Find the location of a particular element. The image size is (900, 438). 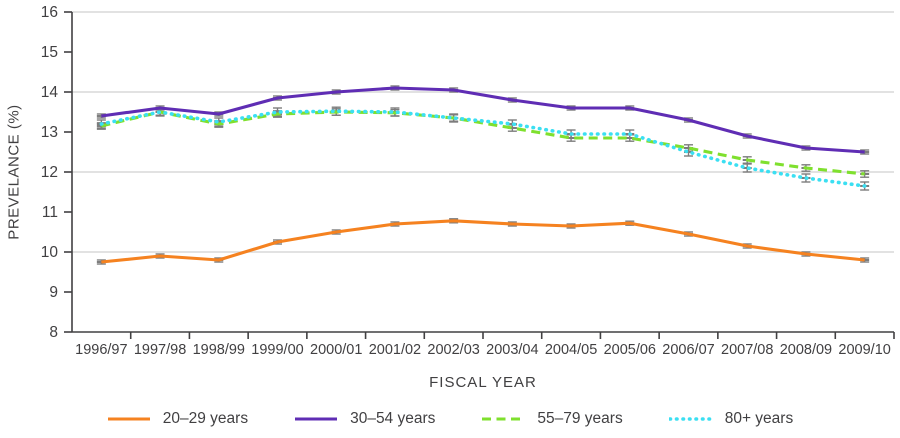

y-tick-label: 11 is located at coordinates (50, 212).